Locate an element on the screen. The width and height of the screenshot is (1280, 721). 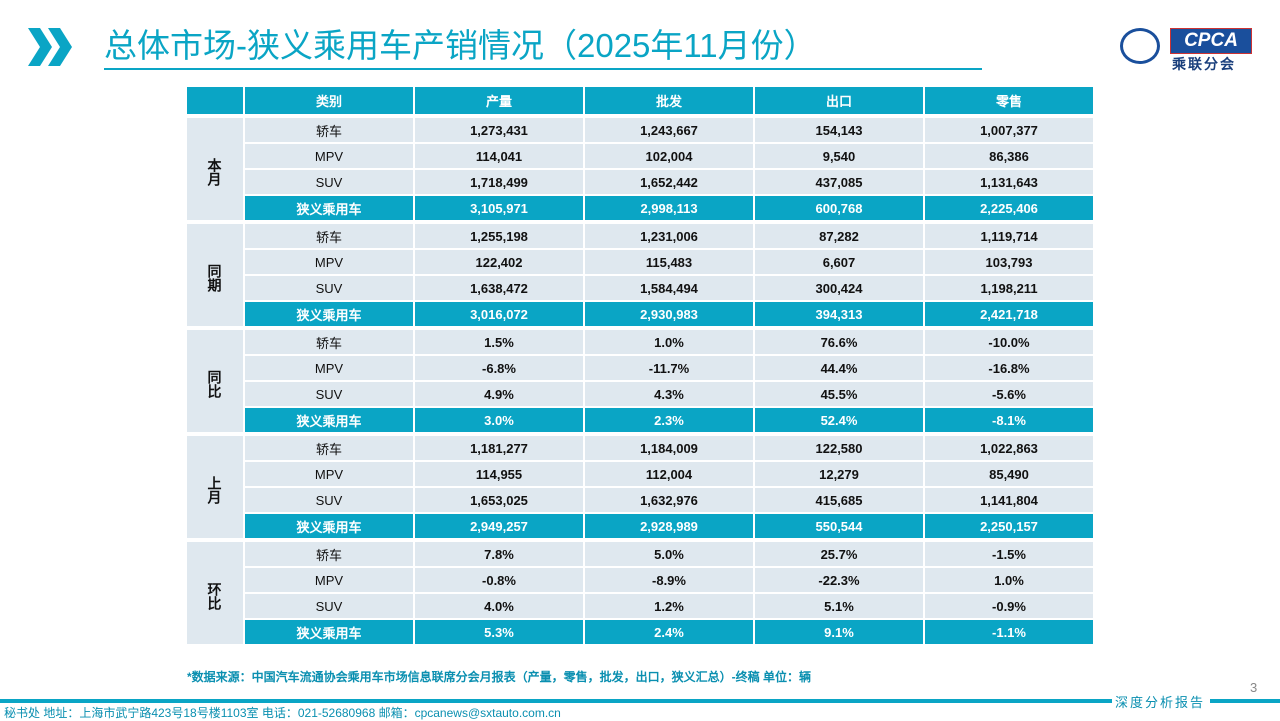
header-category: 类别 is located at coordinates (330, 102).